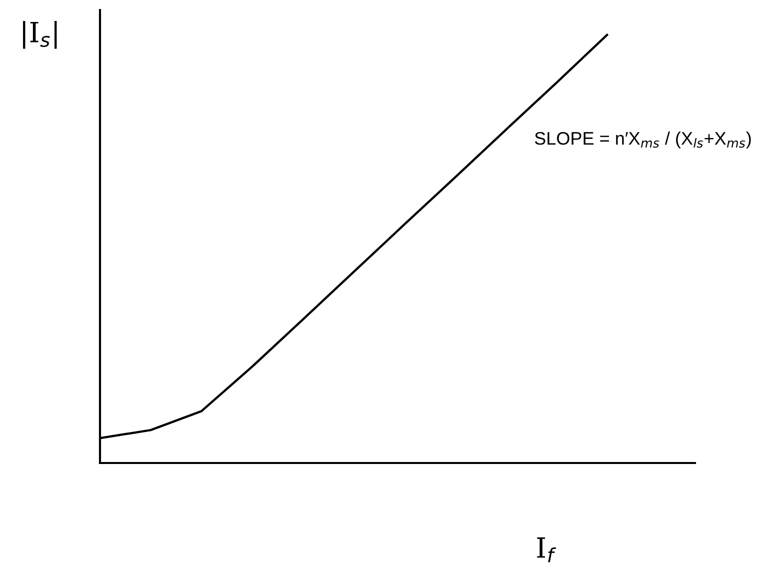 The image size is (757, 573). I want to click on x-axis-title: I$_{f}$, so click(546, 549).